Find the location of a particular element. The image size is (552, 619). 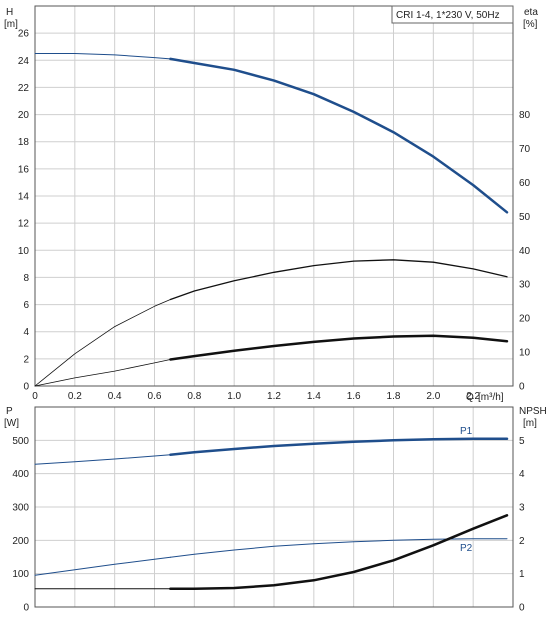

efficiency-curve-thin-segment is located at coordinates (102, 343).